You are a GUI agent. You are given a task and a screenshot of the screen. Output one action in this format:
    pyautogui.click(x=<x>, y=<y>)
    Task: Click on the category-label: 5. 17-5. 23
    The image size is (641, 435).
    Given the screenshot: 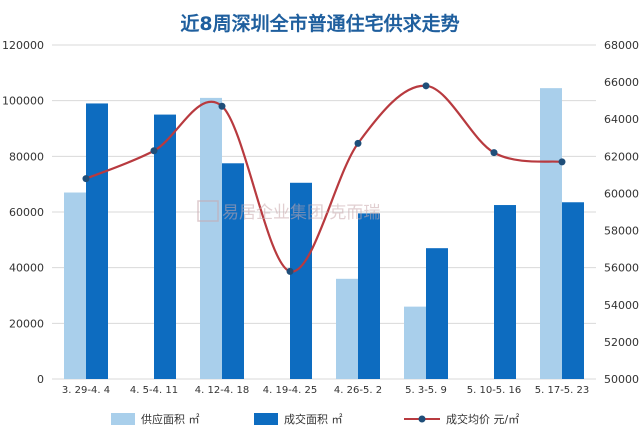 What is the action you would take?
    pyautogui.click(x=562, y=390)
    